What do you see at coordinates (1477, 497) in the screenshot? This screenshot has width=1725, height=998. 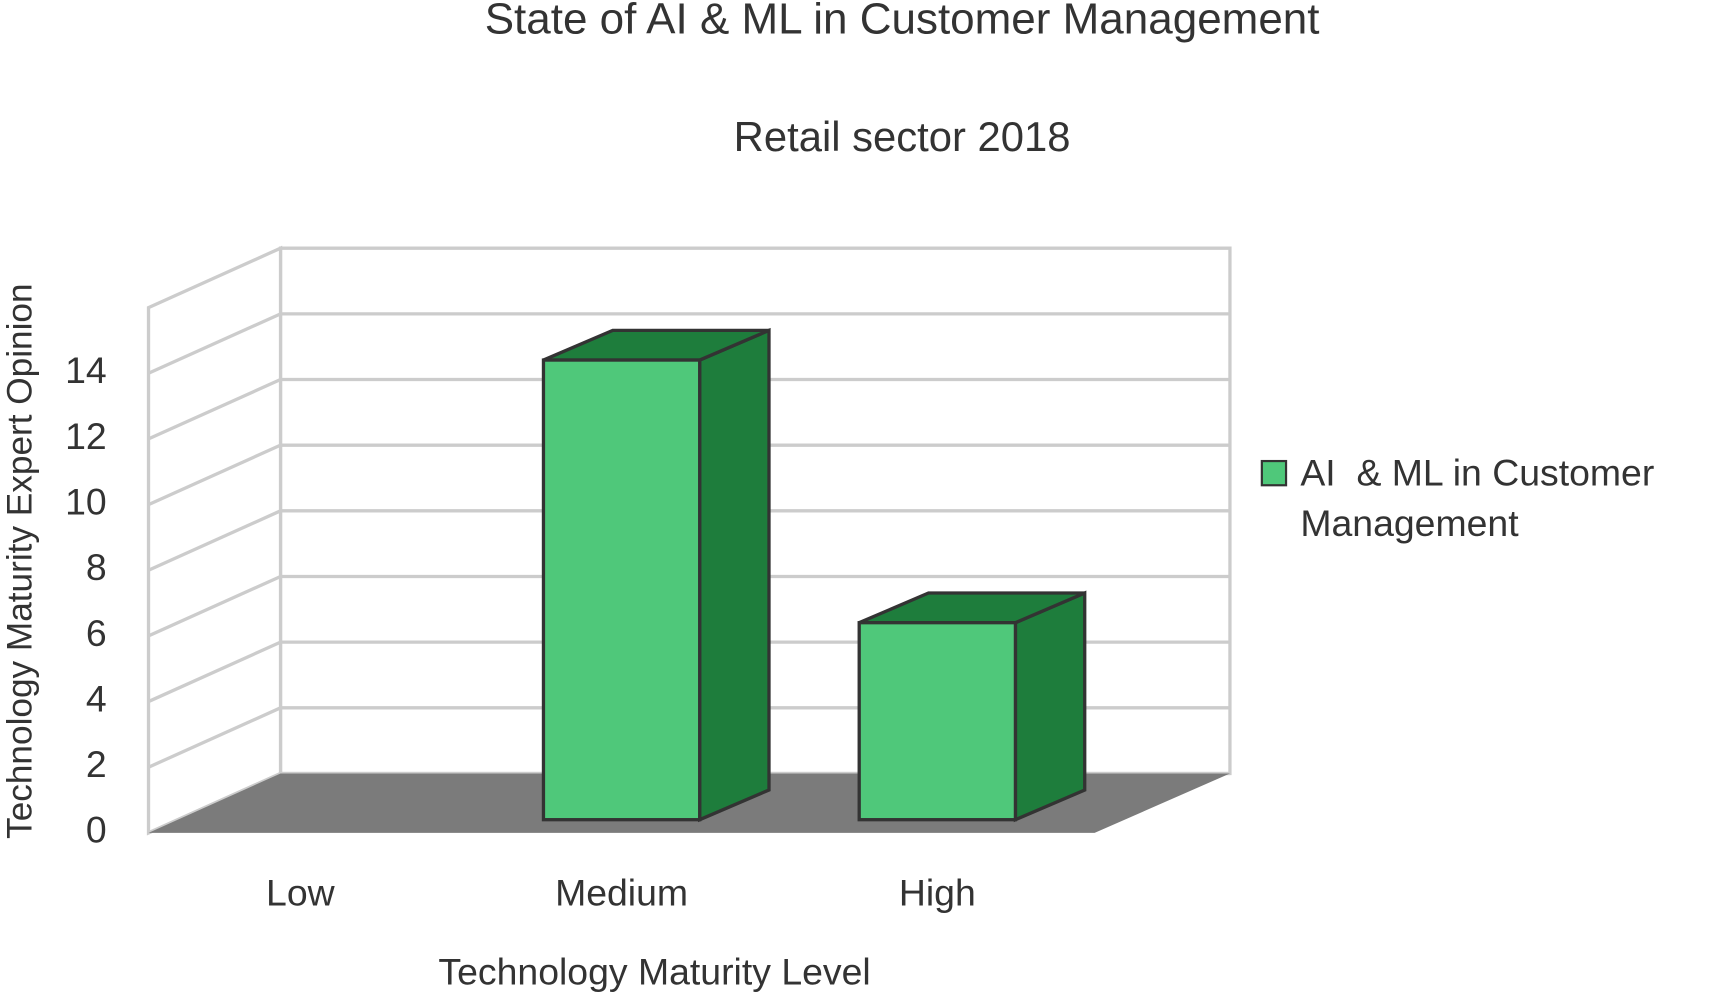 I see `legend-label: AI & ML in Customer Management` at bounding box center [1477, 497].